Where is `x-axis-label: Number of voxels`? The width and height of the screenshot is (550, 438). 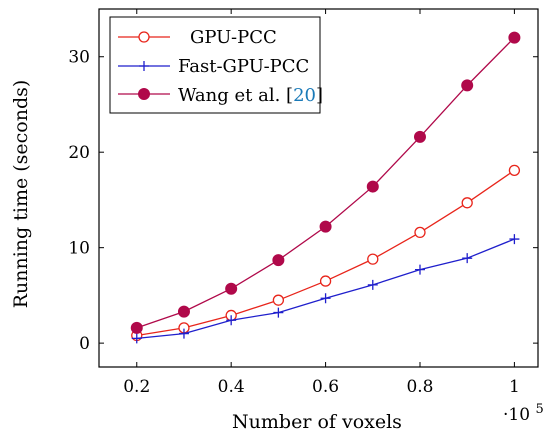 x-axis-label: Number of voxels is located at coordinates (317, 422).